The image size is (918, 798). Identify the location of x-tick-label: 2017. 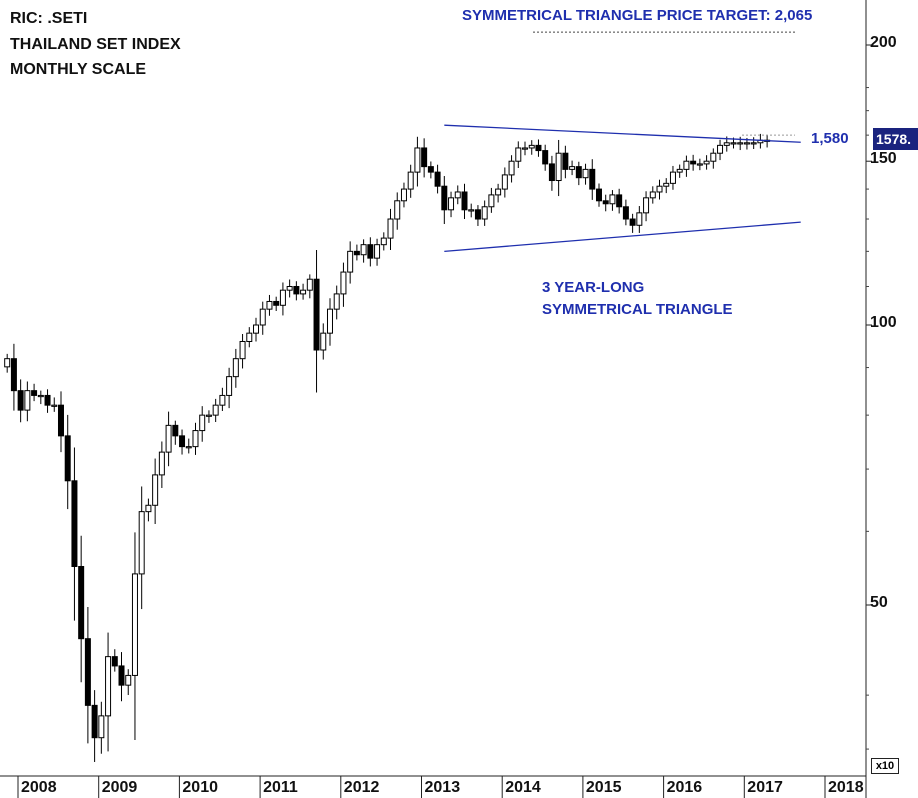
(765, 787).